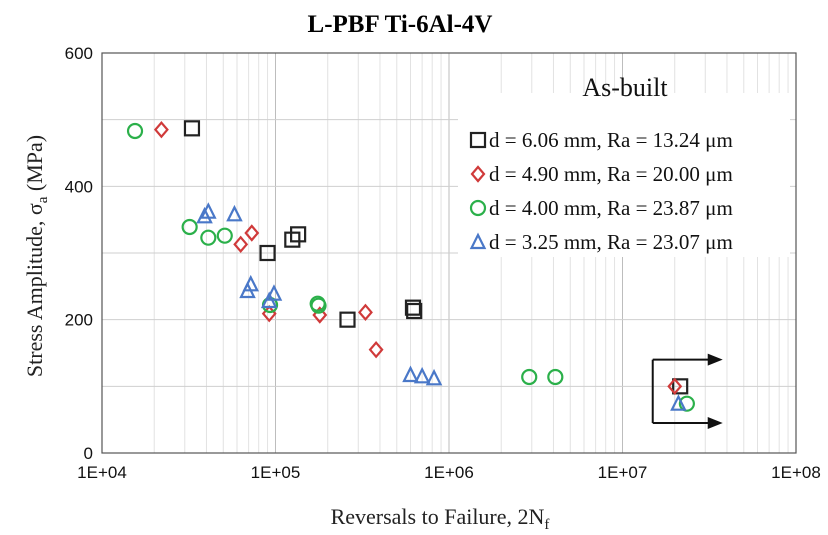 Image resolution: width=828 pixels, height=535 pixels. Describe the element at coordinates (478, 174) in the screenshot. I see `legend-marker-diamond` at that location.